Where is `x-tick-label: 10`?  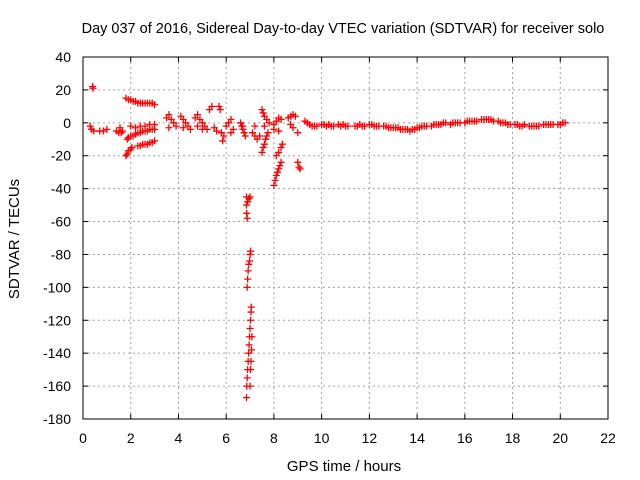
x-tick-label: 10 is located at coordinates (322, 438).